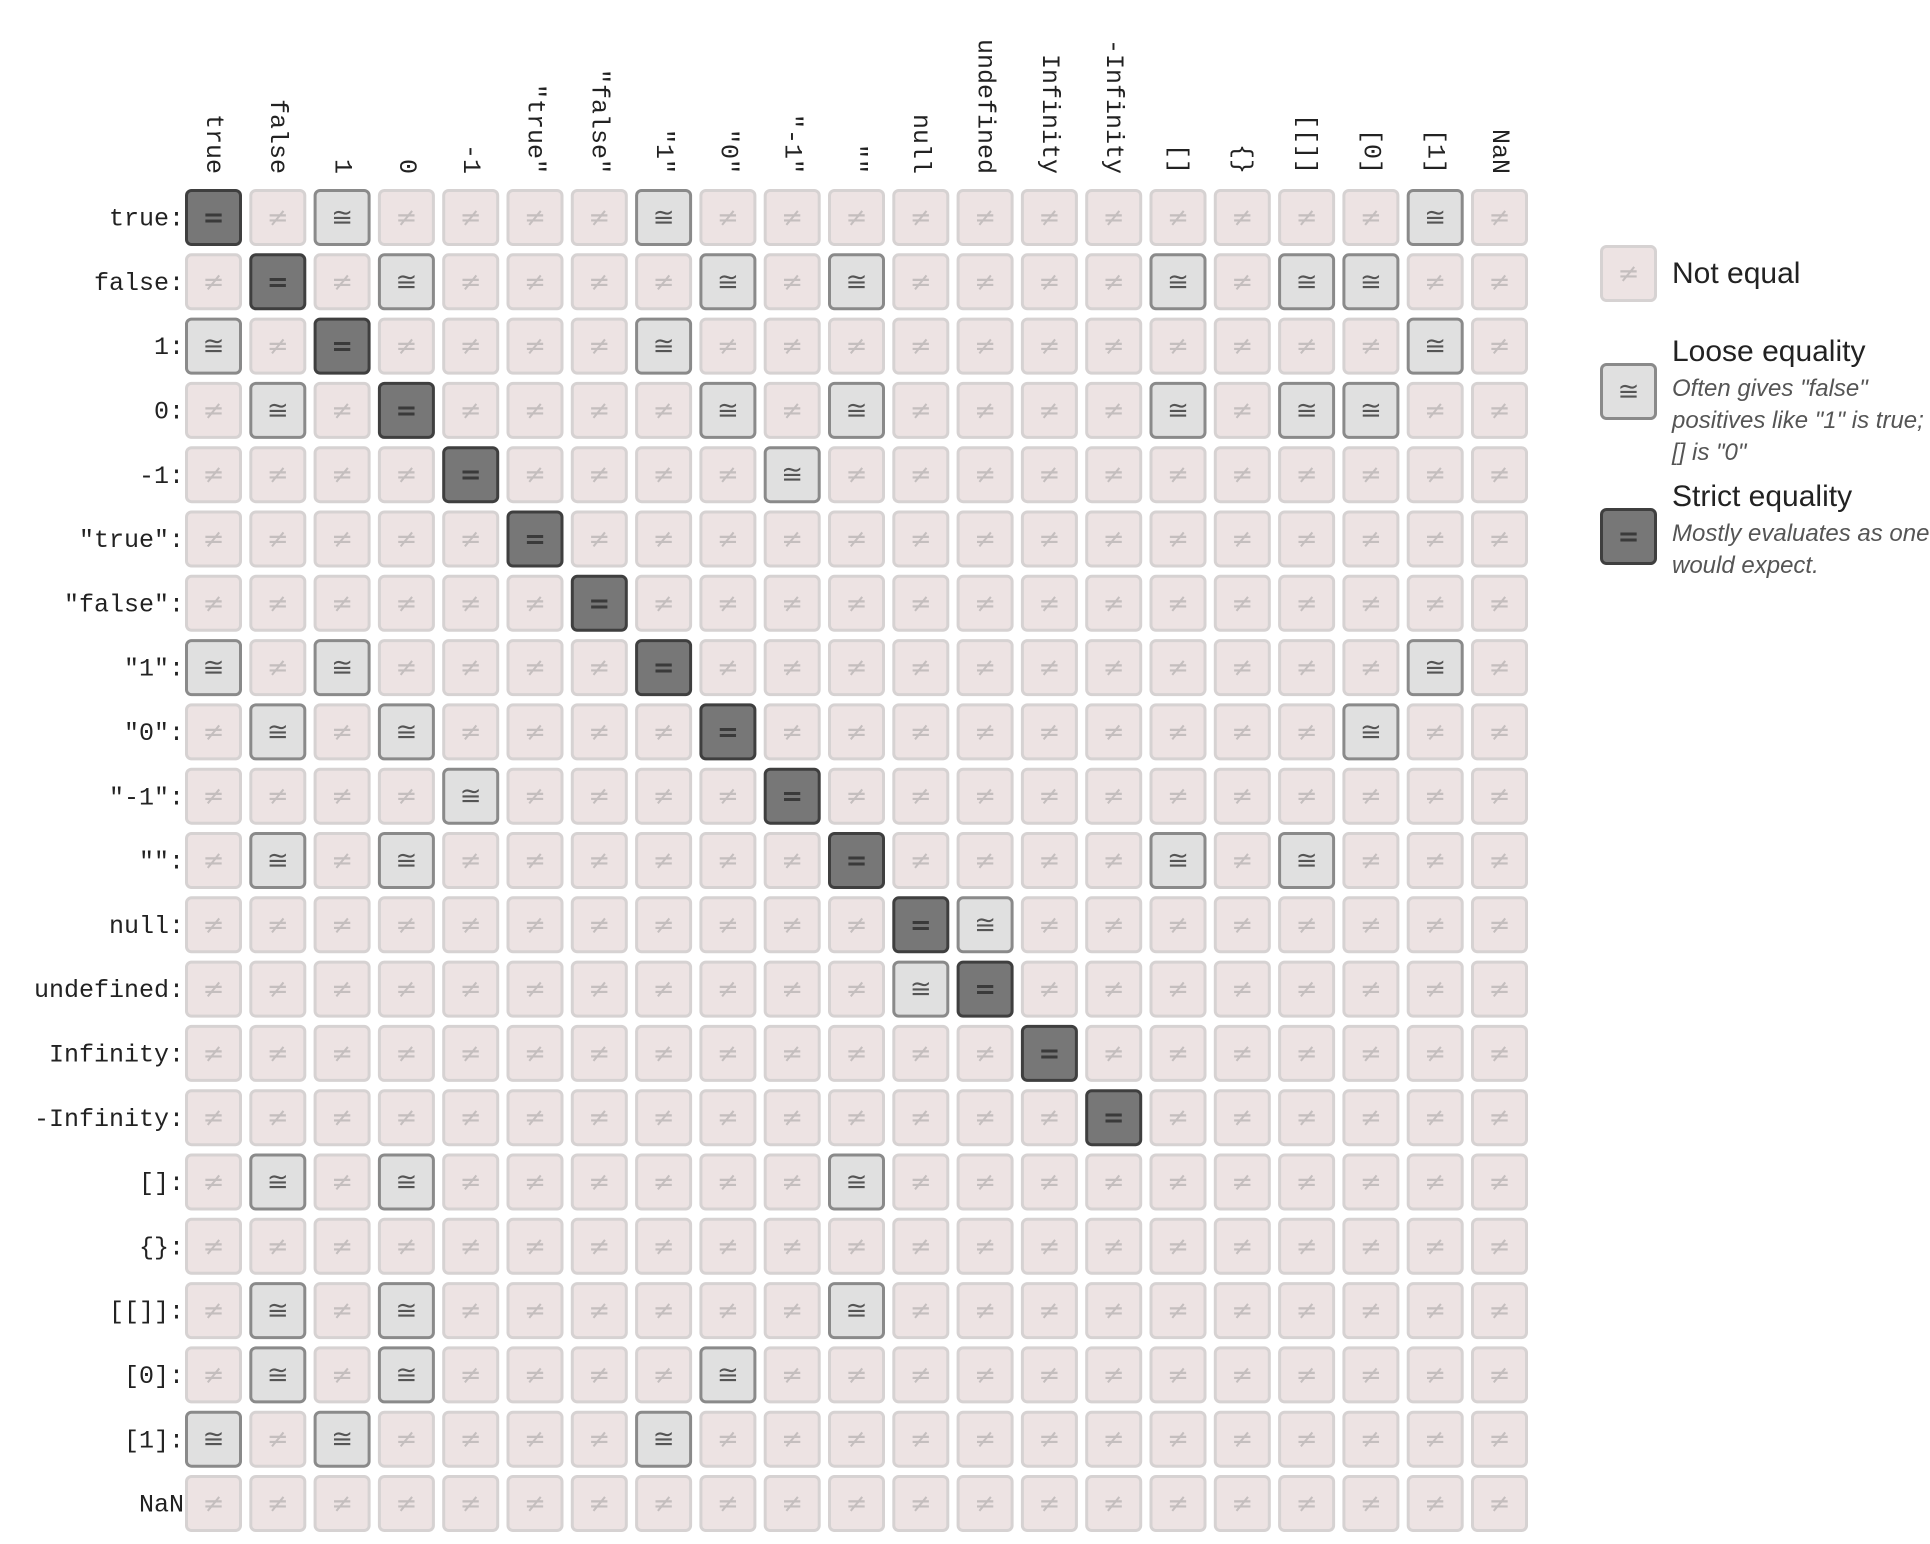 The image size is (1930, 1544). I want to click on row-label: [0]:, so click(154, 1376).